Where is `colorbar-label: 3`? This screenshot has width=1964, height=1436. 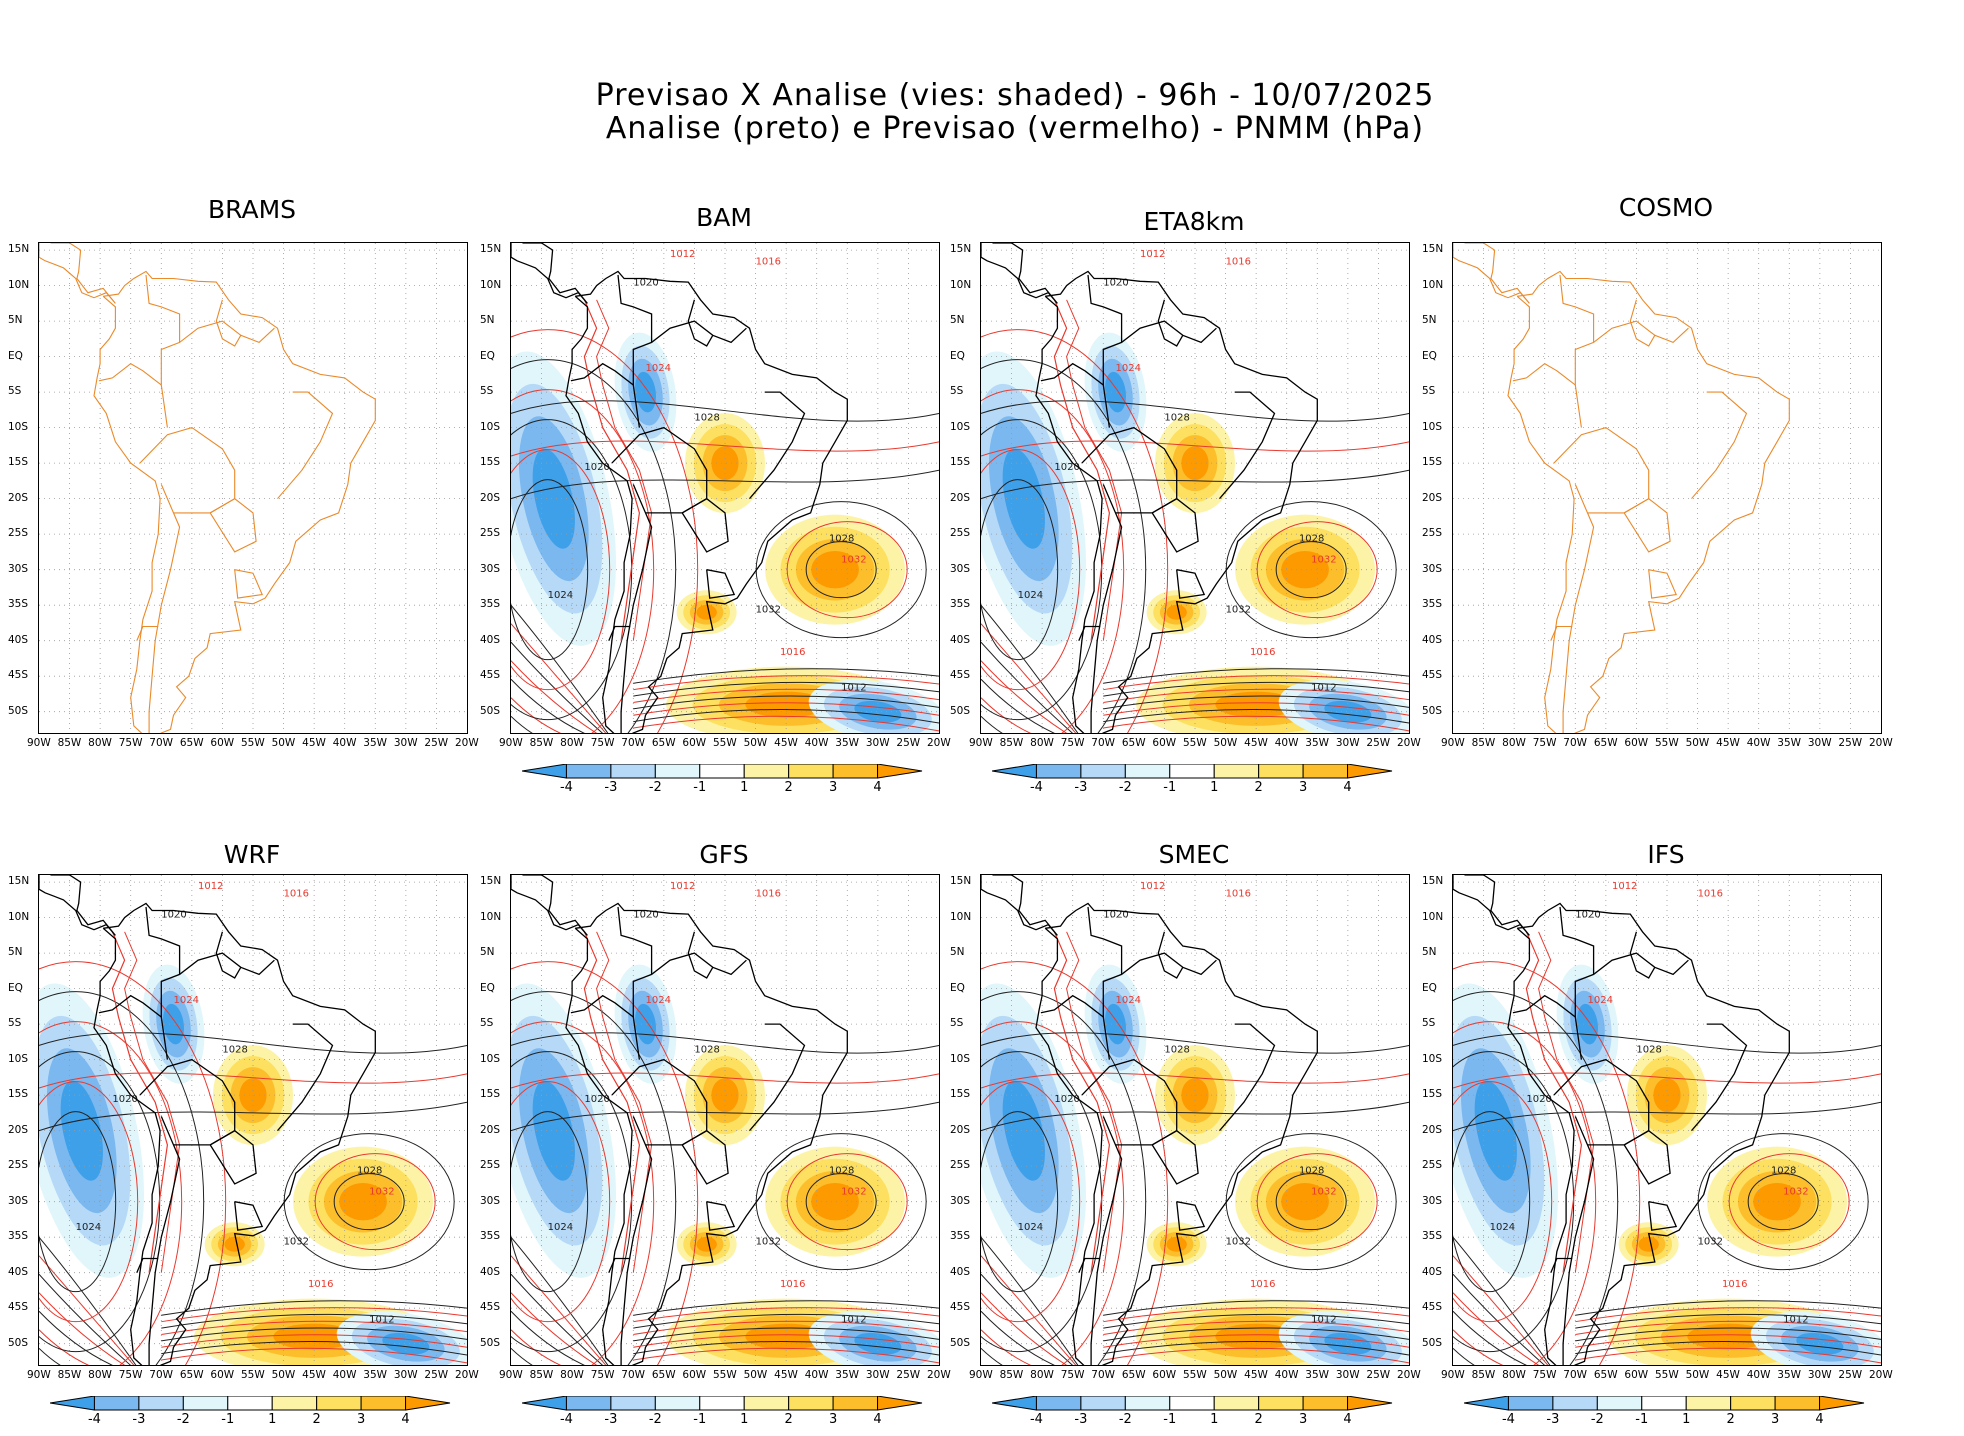 colorbar-label: 3 is located at coordinates (1303, 787).